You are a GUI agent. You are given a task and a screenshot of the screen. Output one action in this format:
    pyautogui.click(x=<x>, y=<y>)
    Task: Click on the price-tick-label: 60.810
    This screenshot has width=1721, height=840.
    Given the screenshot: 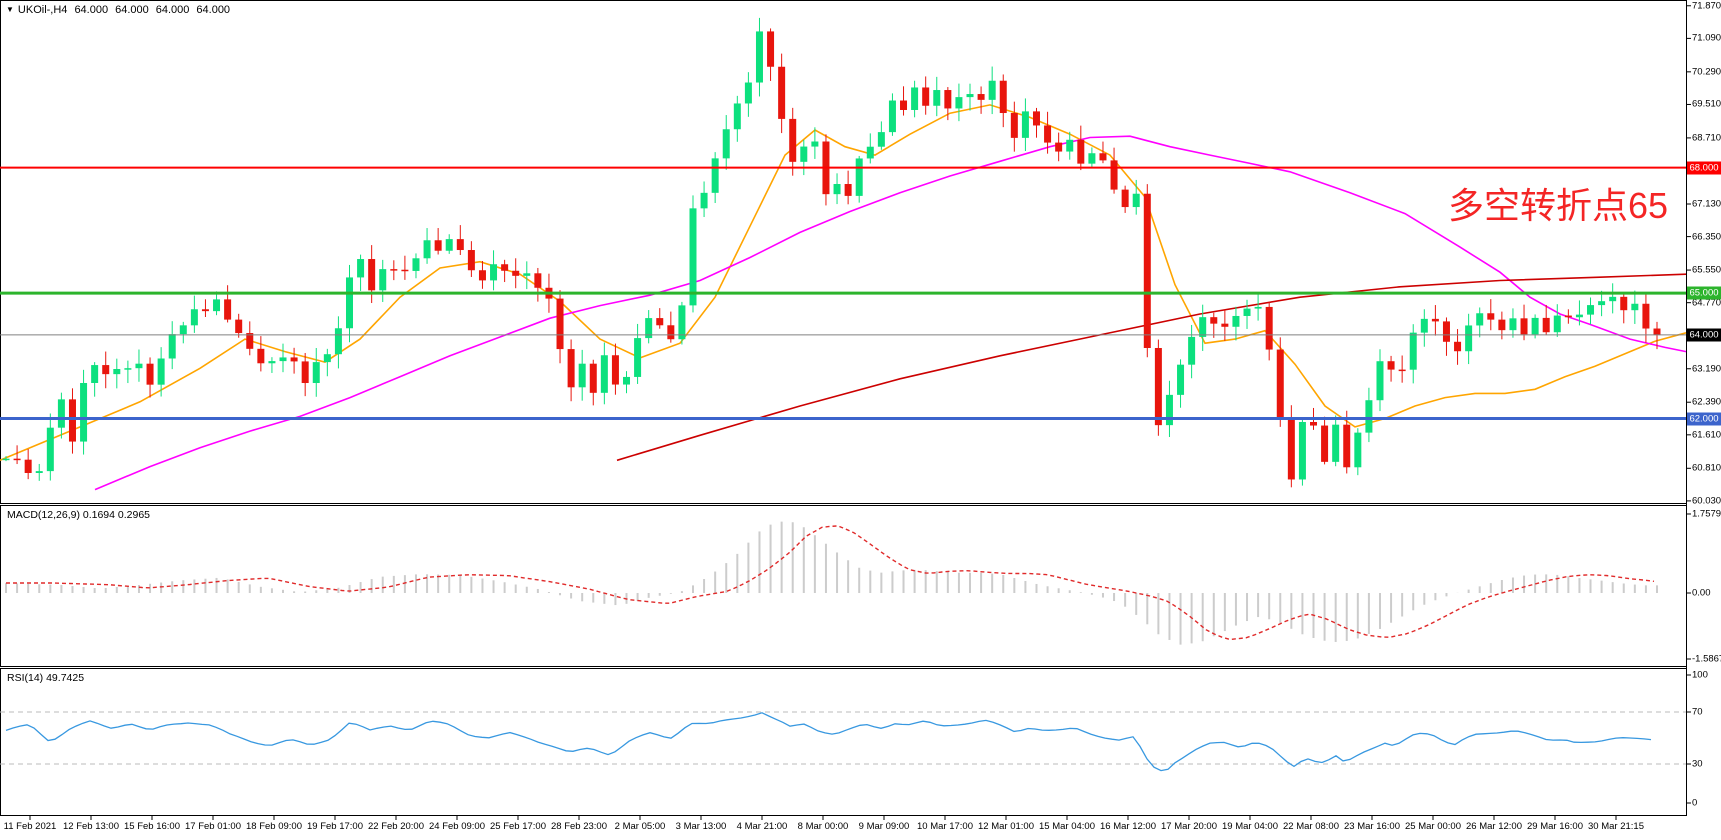 What is the action you would take?
    pyautogui.click(x=1706, y=468)
    